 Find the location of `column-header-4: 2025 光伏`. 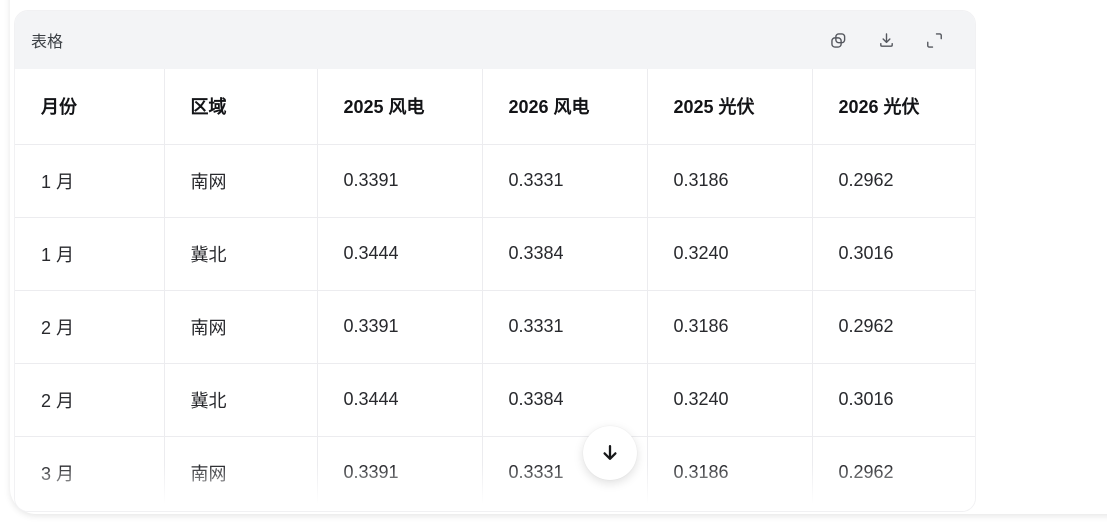

column-header-4: 2025 光伏 is located at coordinates (730, 107).